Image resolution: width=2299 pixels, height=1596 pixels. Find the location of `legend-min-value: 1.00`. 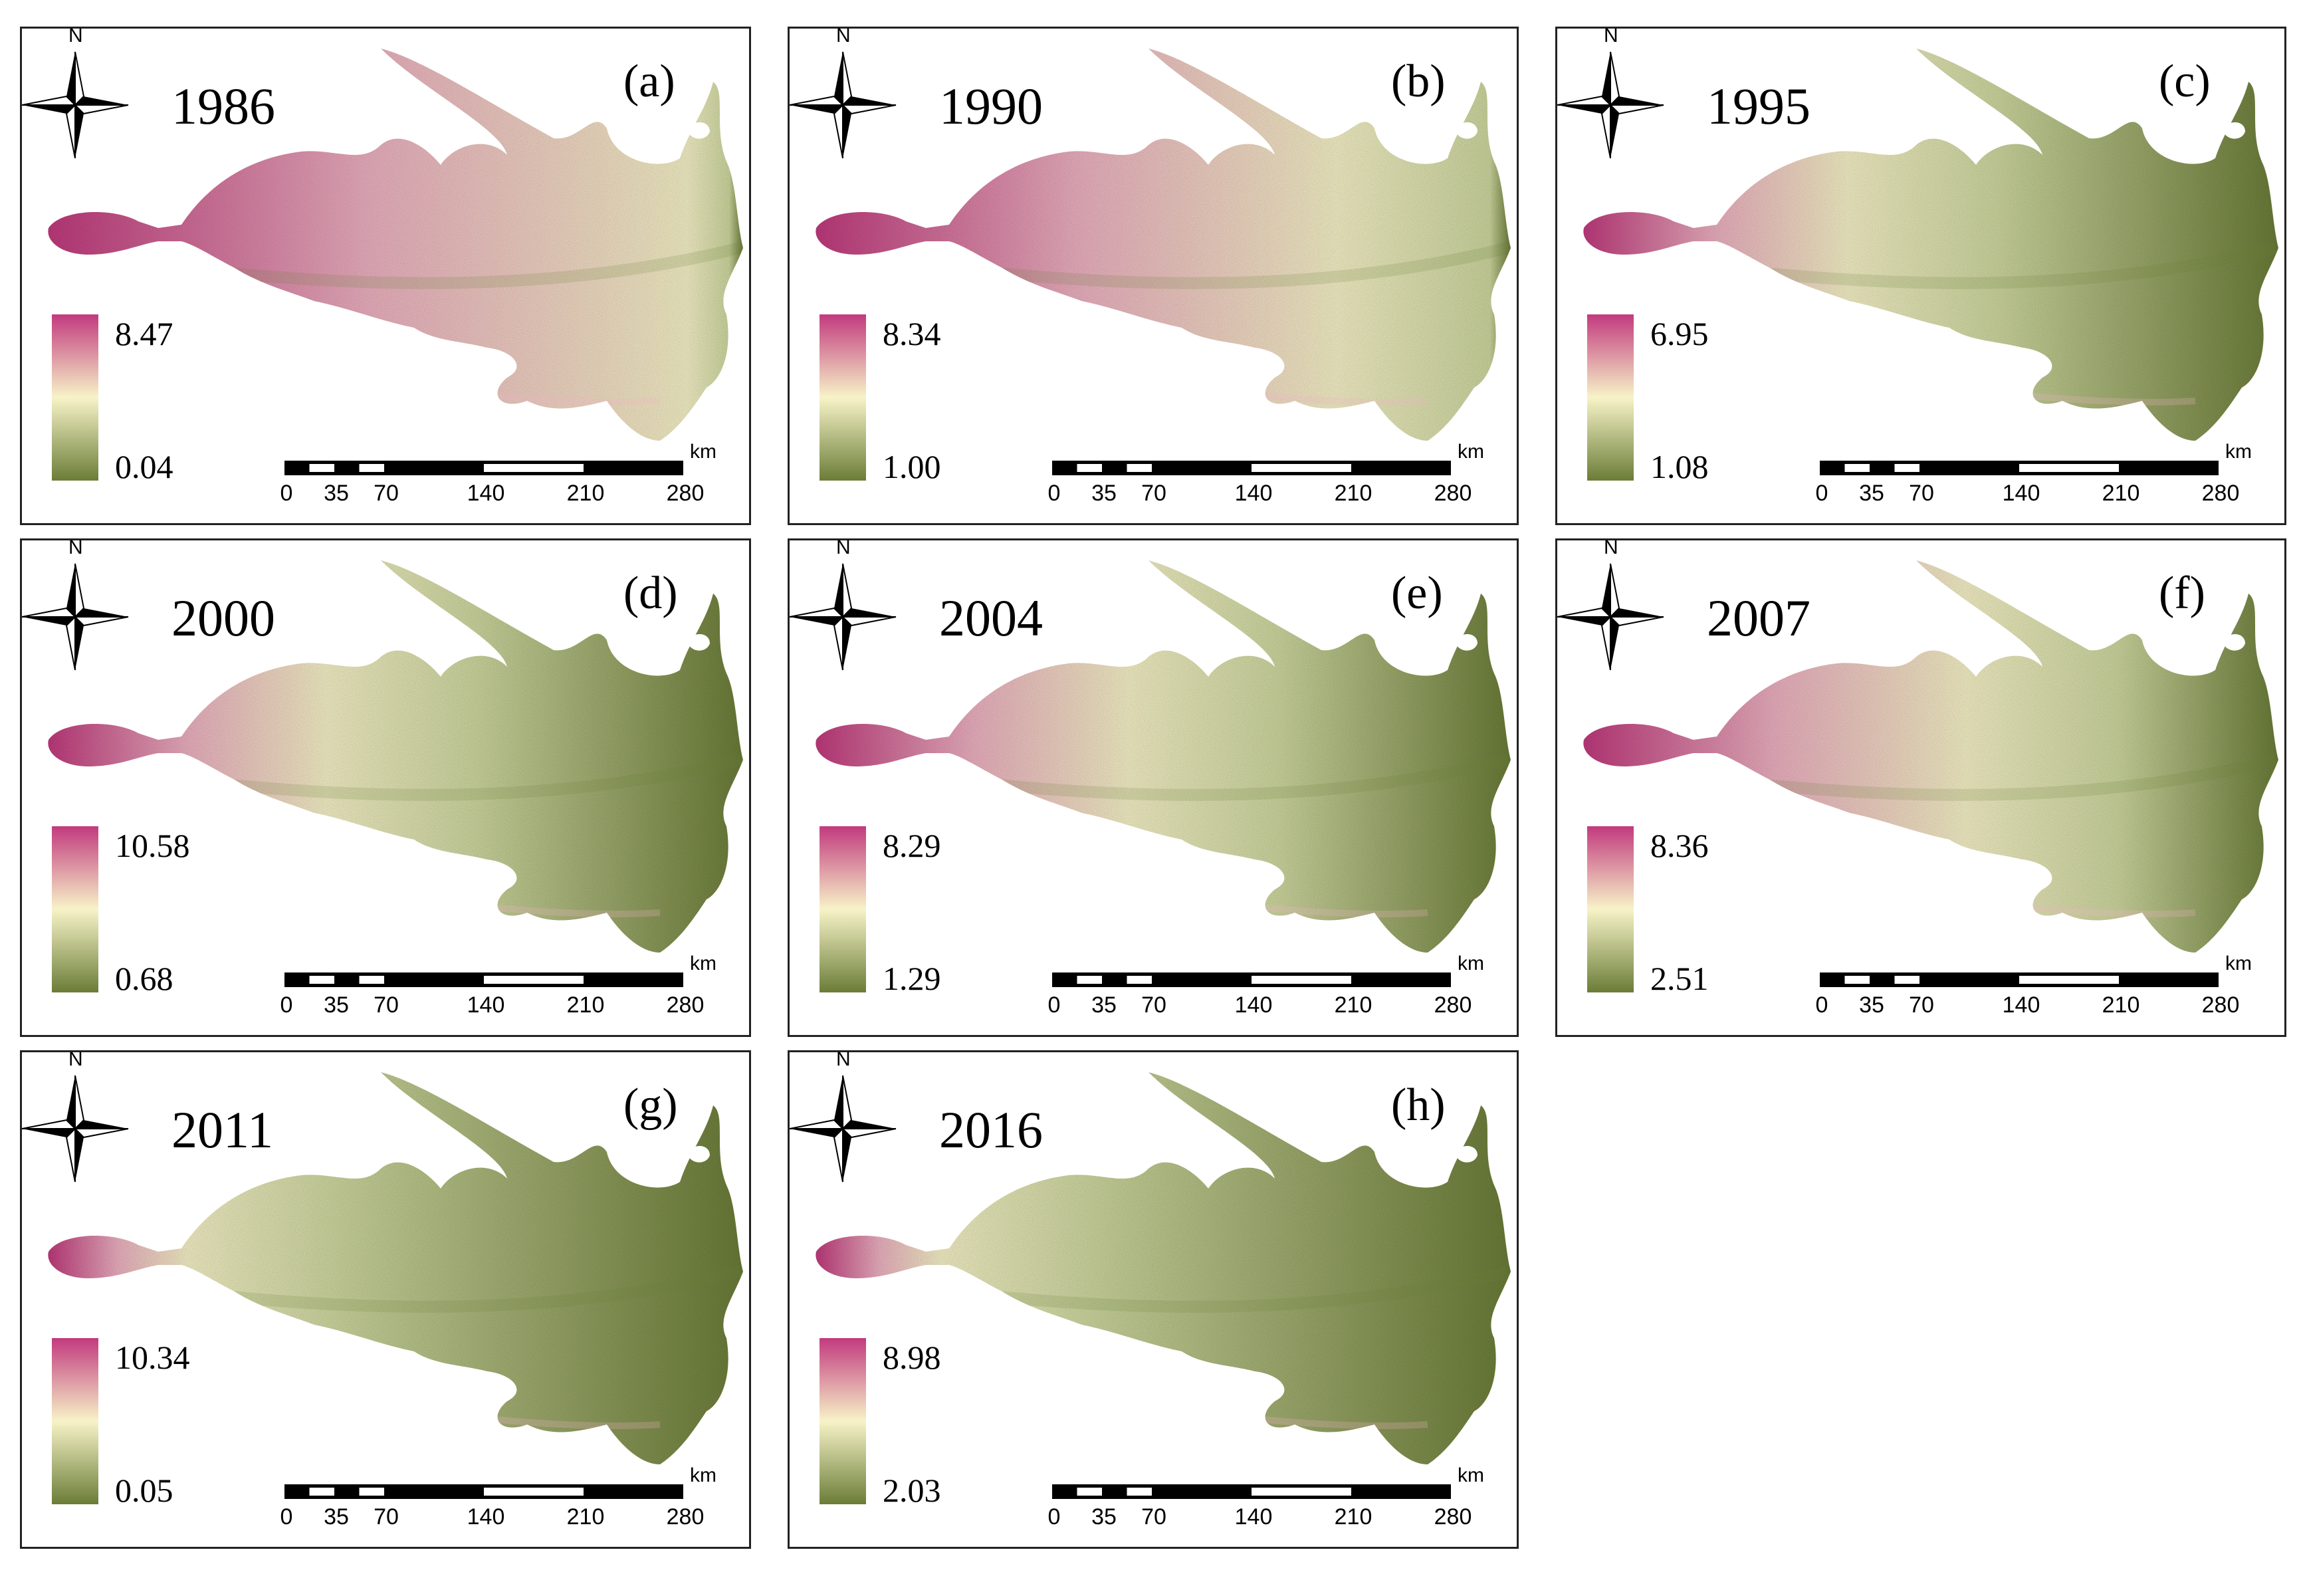

legend-min-value: 1.00 is located at coordinates (912, 466).